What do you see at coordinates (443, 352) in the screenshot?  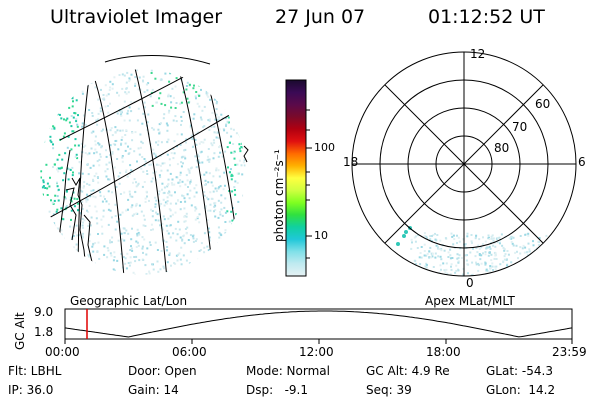 I see `altitude-x-tick-1800: 18:00` at bounding box center [443, 352].